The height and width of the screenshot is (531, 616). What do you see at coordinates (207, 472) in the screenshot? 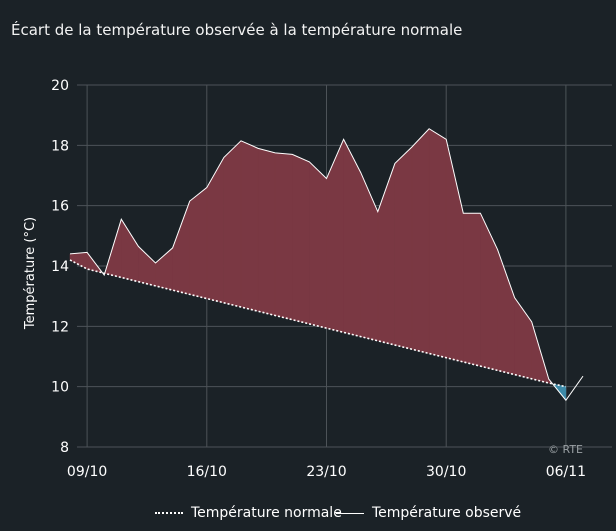
I see `x-tick-label: 16/10` at bounding box center [207, 472].